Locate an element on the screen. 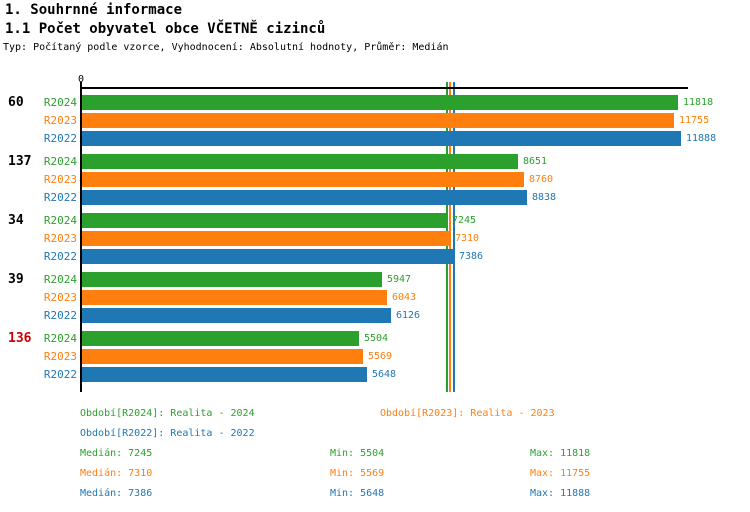 Image resolution: width=750 pixels, height=512 pixels. median-line-R2022 is located at coordinates (454, 237).